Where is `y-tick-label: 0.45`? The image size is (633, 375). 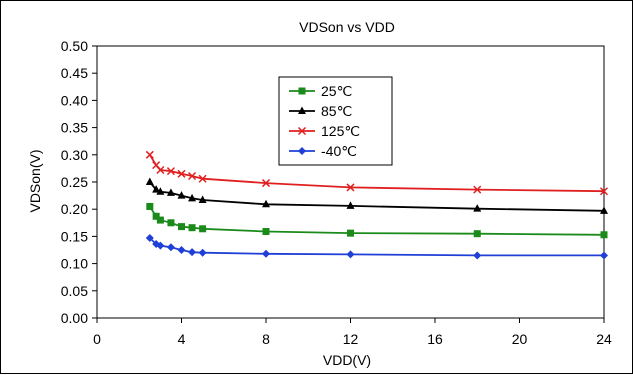
y-tick-label: 0.45 is located at coordinates (74, 73).